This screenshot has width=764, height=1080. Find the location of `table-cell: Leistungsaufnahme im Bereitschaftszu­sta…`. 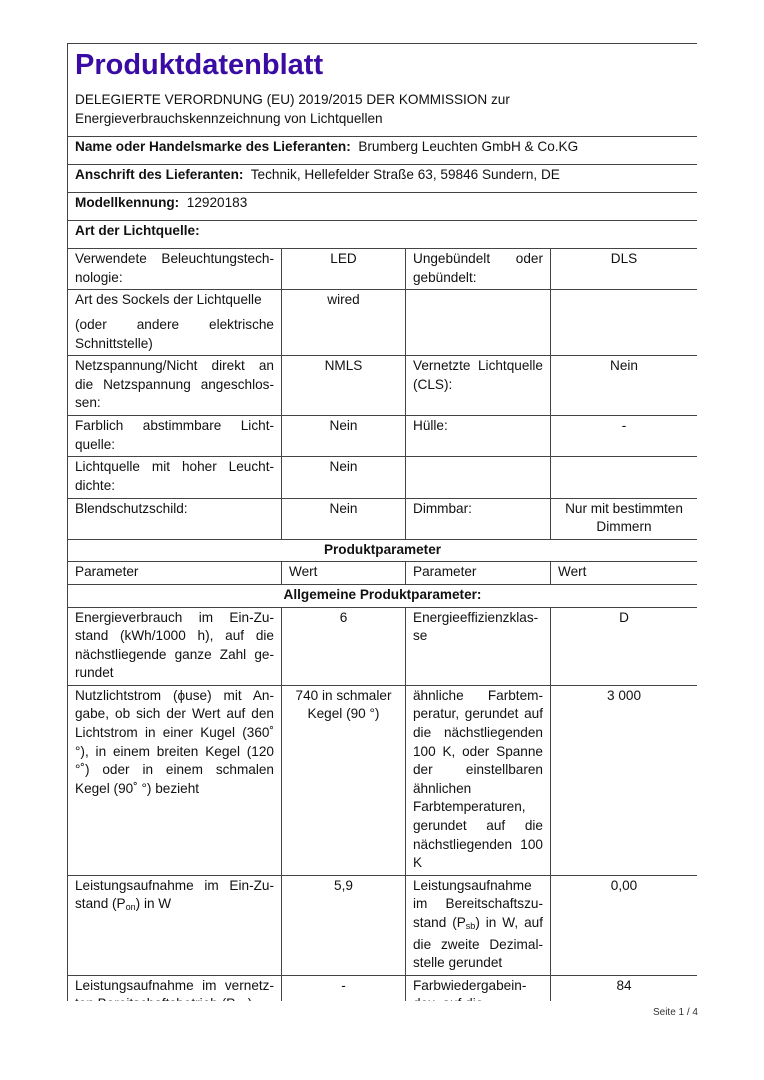

table-cell: Leistungsaufnahme im Bereitschaftszu­sta… is located at coordinates (478, 925).